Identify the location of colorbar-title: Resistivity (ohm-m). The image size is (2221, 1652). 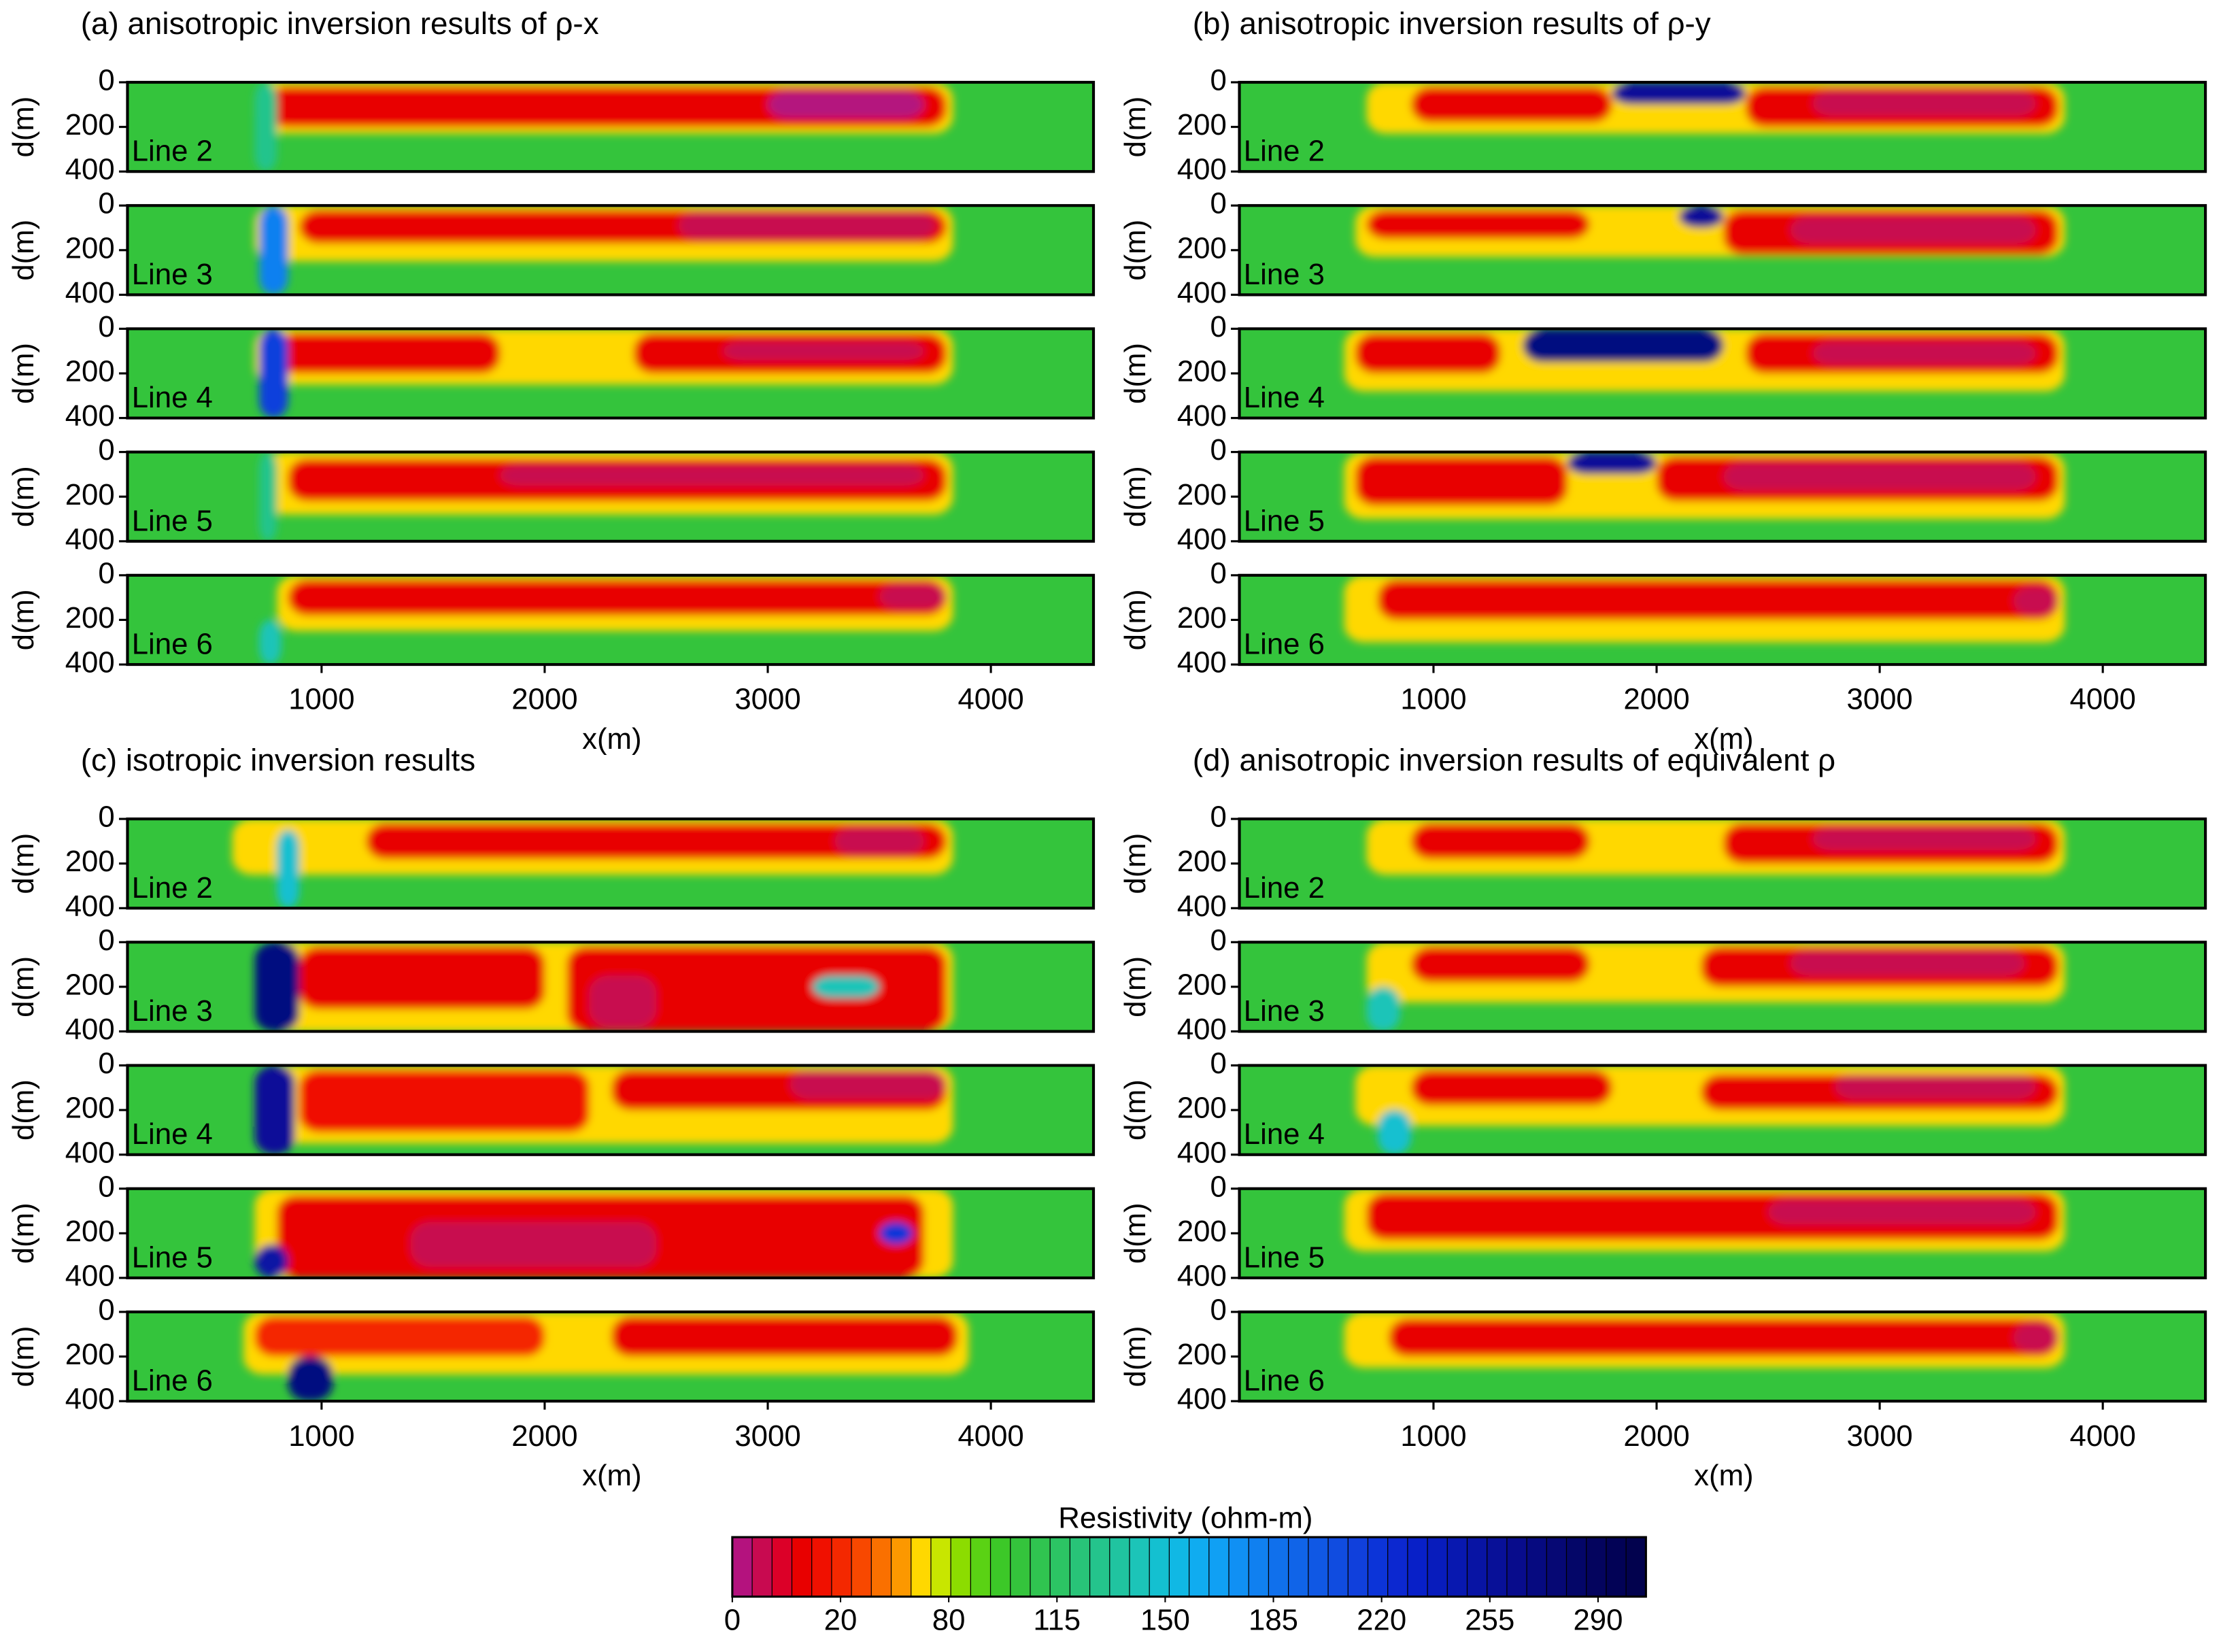
(1185, 1519).